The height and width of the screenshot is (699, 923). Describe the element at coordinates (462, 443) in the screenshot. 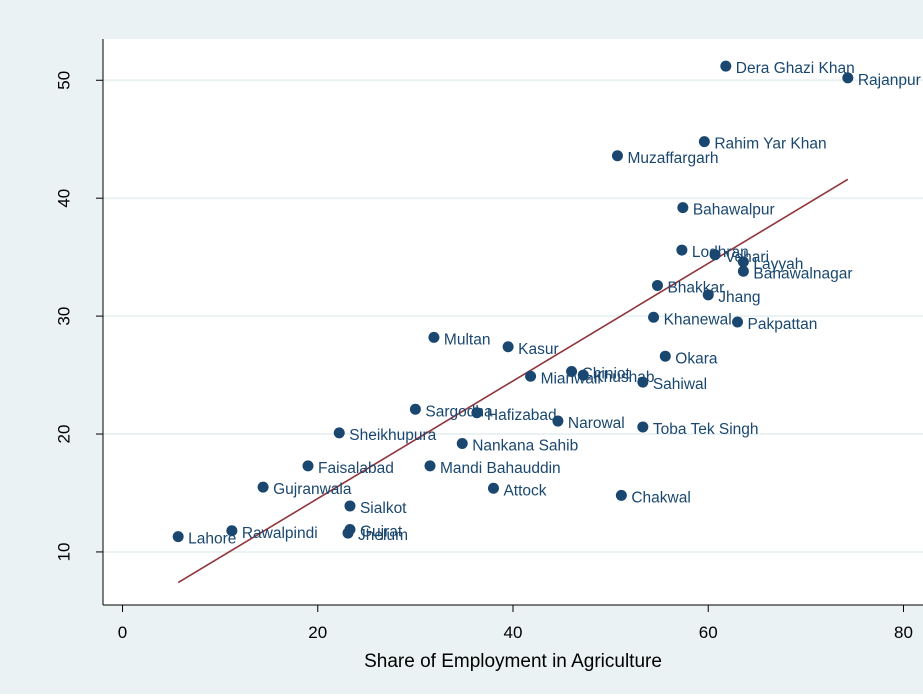

I see `point-nankana-sahib` at that location.